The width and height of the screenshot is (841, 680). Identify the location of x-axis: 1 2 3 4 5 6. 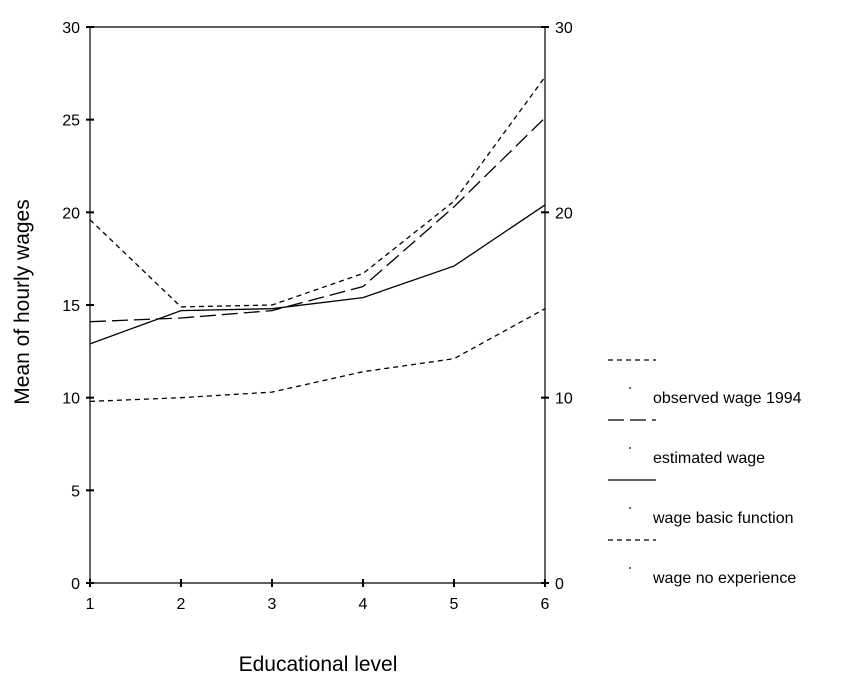
(318, 596).